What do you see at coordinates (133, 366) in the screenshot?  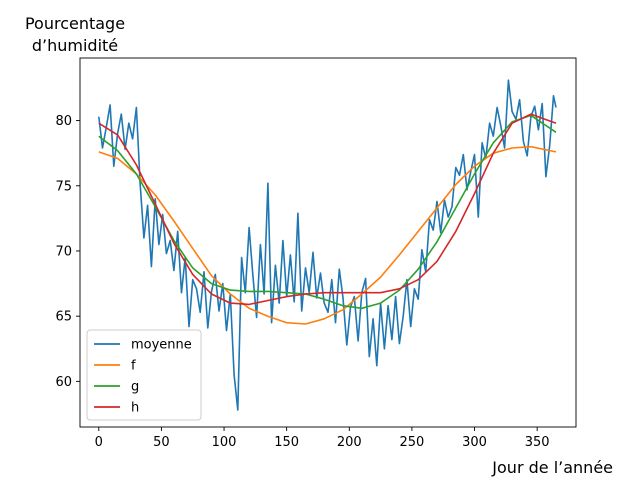 I see `legend-label-f: f` at bounding box center [133, 366].